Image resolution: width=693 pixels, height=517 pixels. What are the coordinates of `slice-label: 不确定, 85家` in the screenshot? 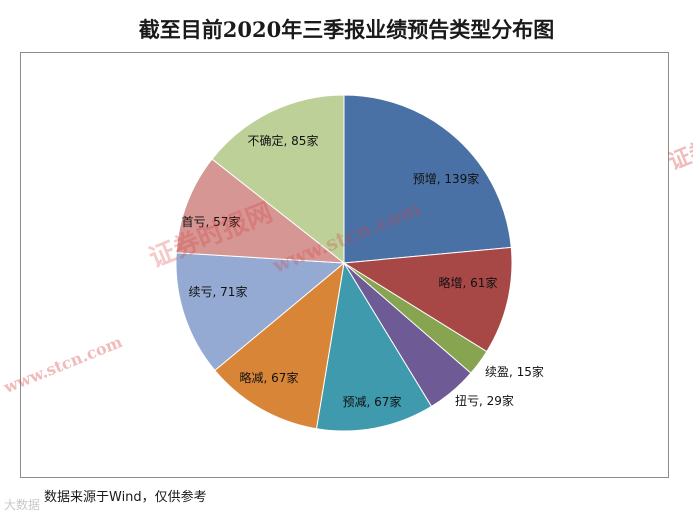 It's located at (283, 140).